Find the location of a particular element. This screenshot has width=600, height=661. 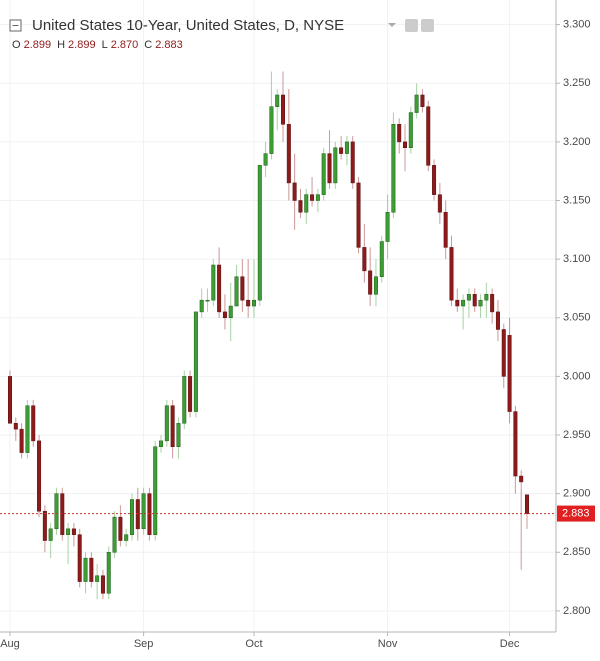

x-tick-label: Sep is located at coordinates (144, 644).